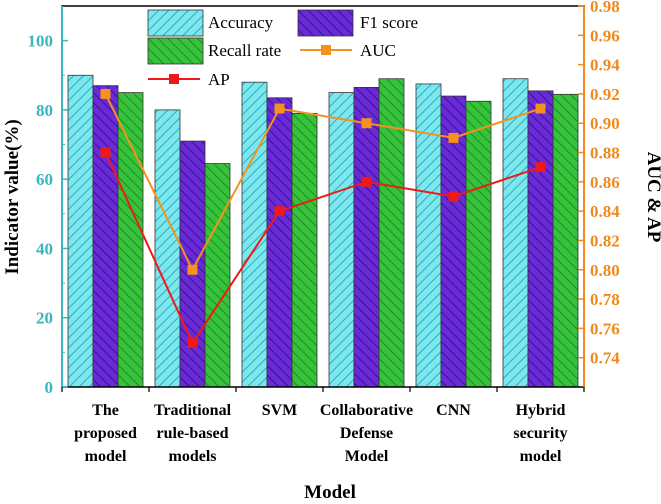  What do you see at coordinates (330, 492) in the screenshot?
I see `x-axis-title: Model` at bounding box center [330, 492].